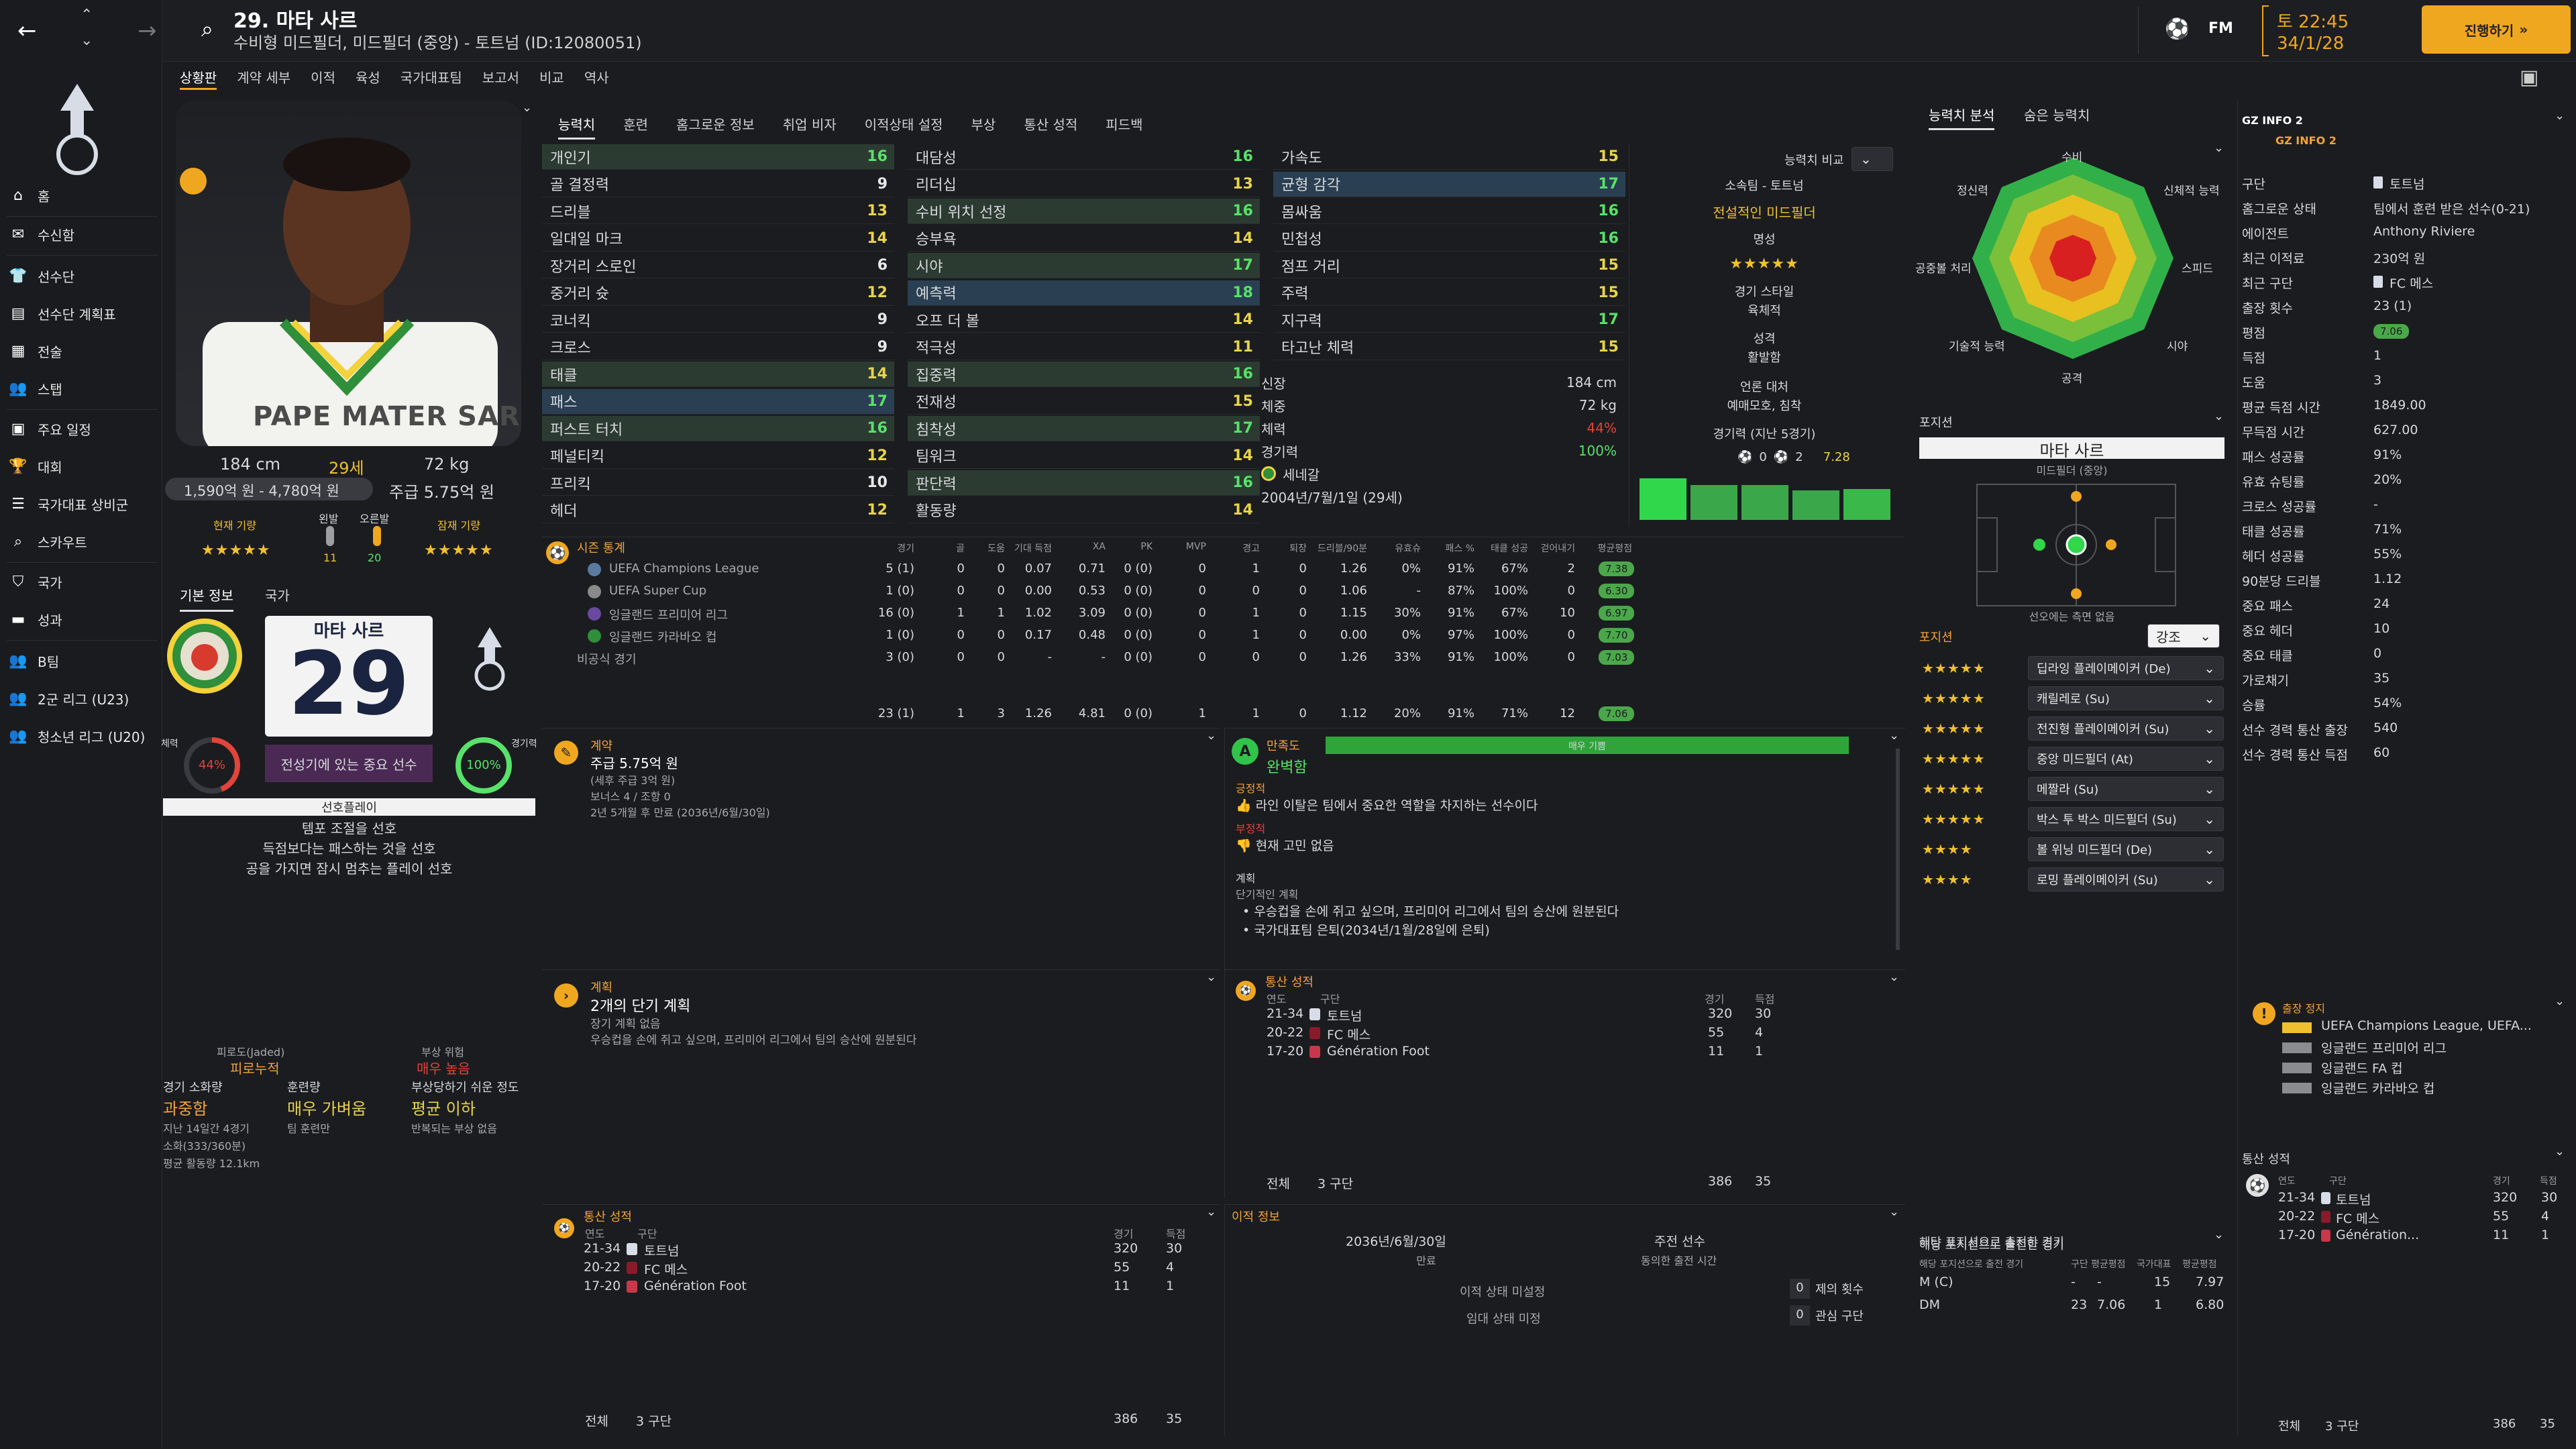  I want to click on sidebar-item-competitions: 🏆 대회, so click(35, 467).